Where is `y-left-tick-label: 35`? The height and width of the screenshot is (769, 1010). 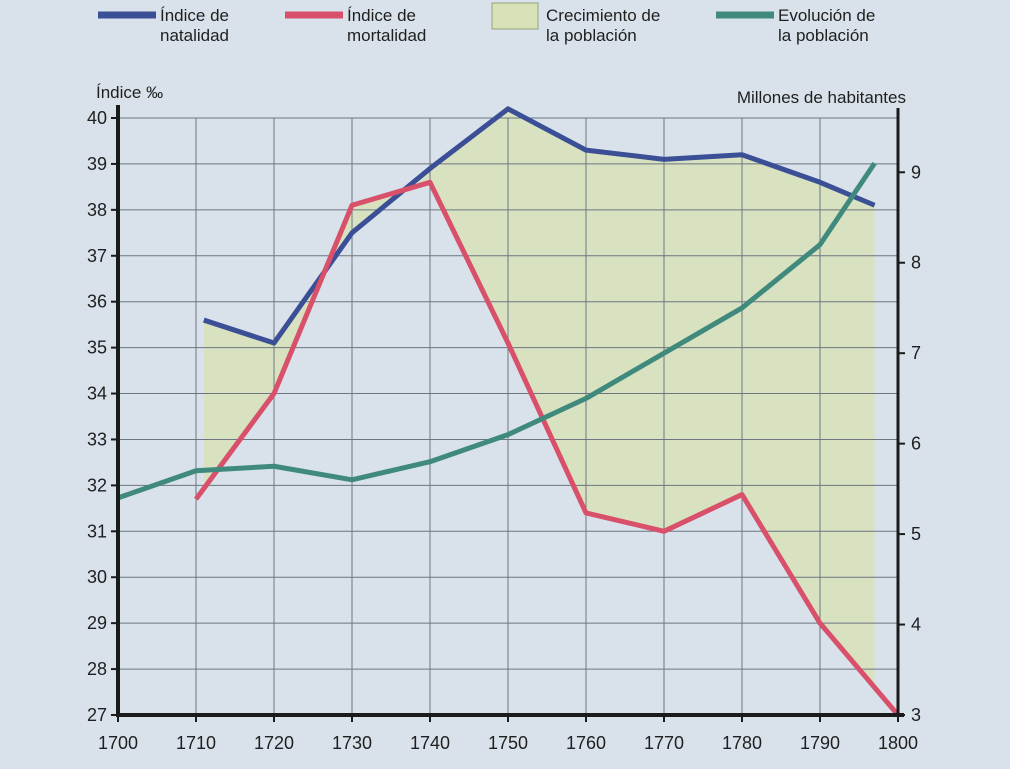
y-left-tick-label: 35 is located at coordinates (97, 348).